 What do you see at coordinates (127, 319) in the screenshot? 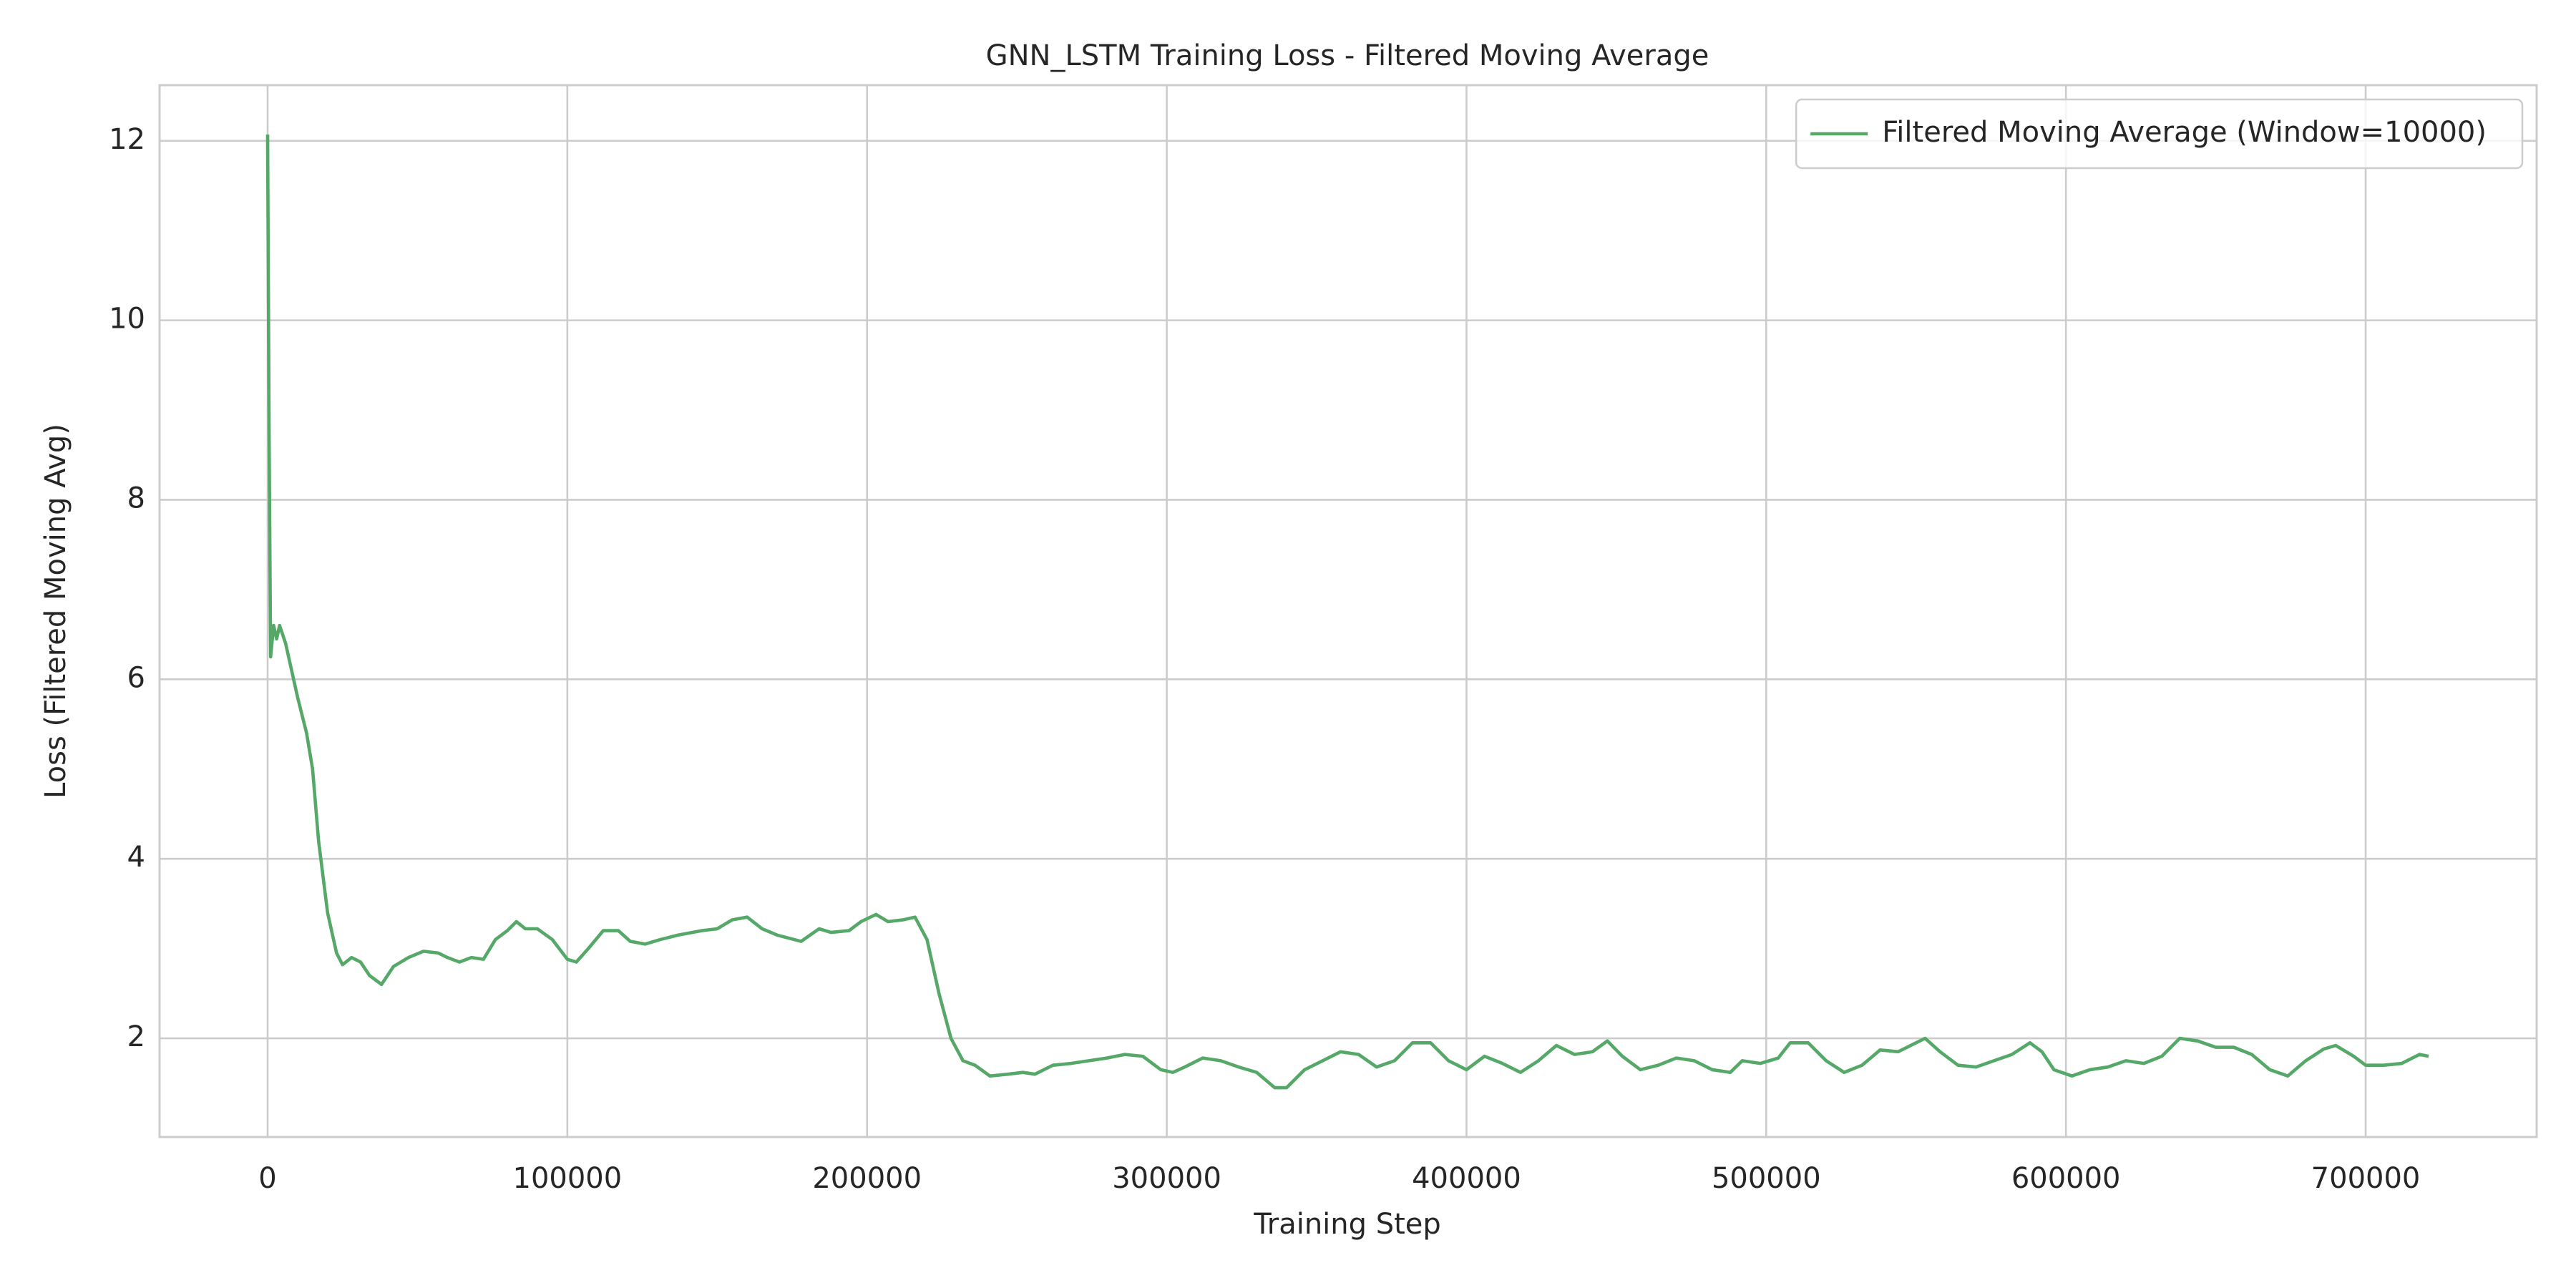
I see `y-tick-label: 10` at bounding box center [127, 319].